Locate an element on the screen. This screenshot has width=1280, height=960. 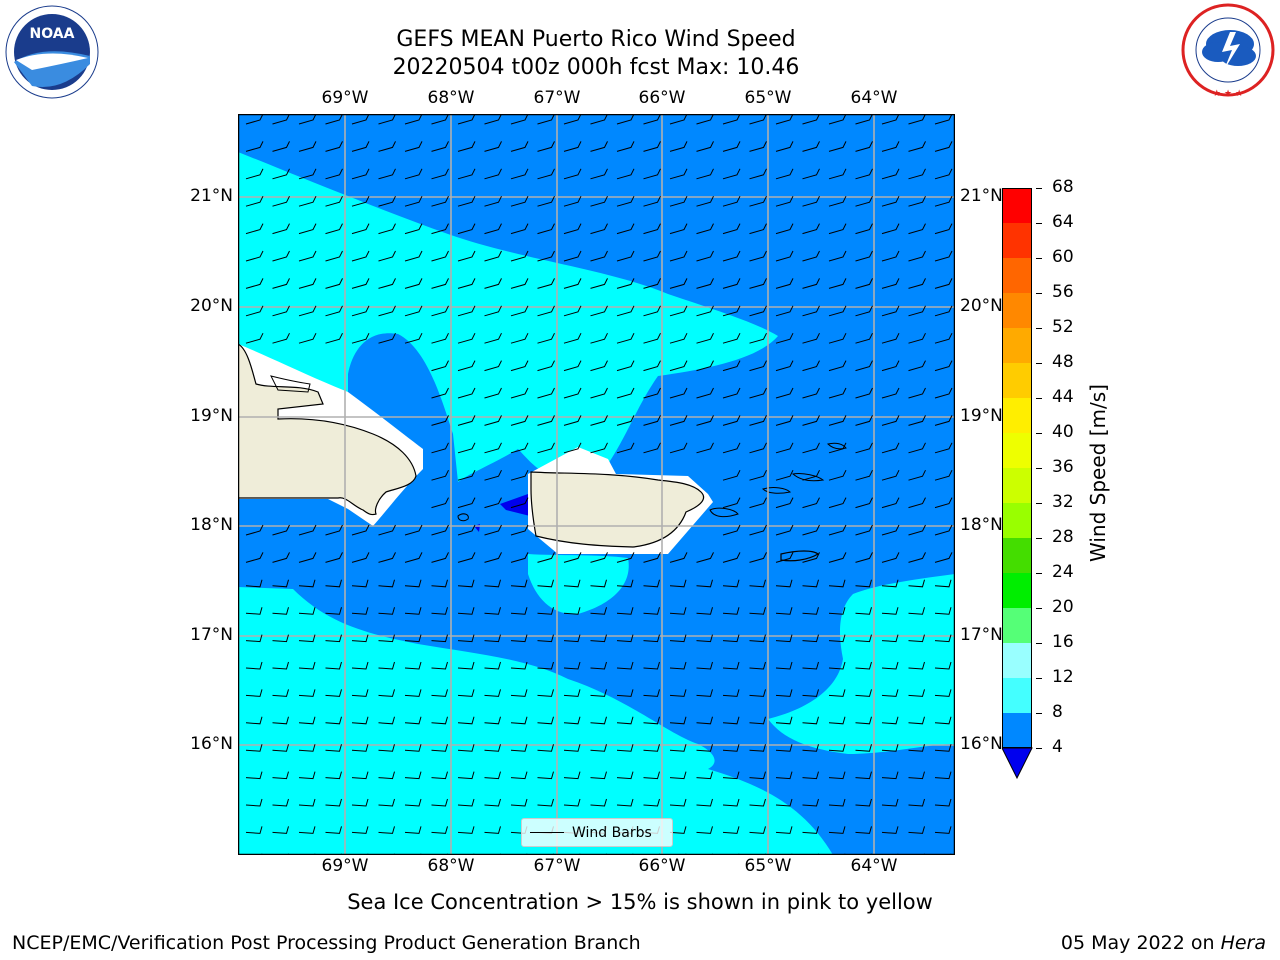
colorbar-tick-label: 44 is located at coordinates (1063, 397).